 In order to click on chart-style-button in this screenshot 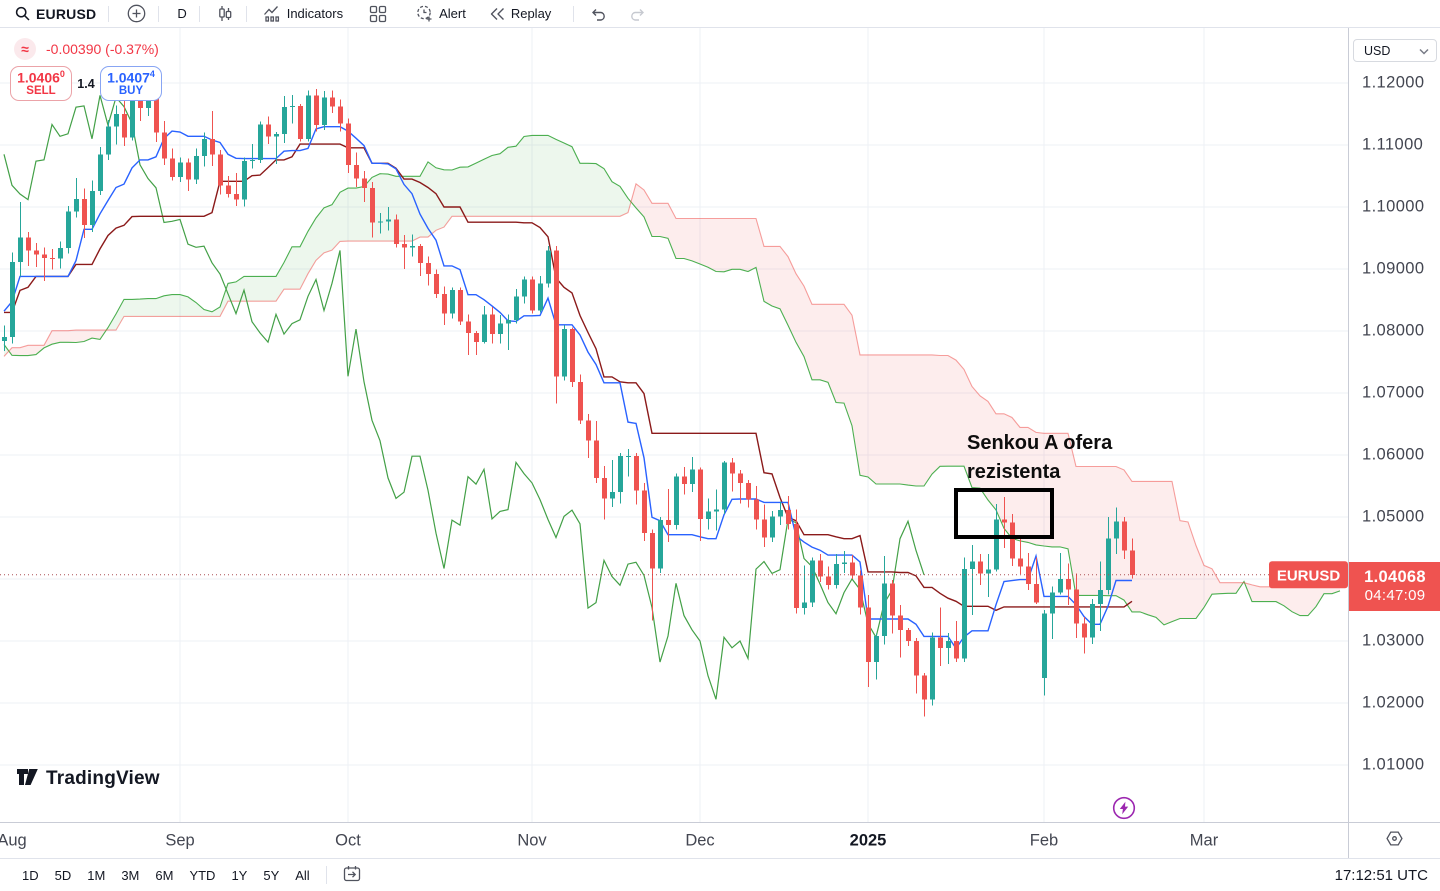, I will do `click(225, 14)`.